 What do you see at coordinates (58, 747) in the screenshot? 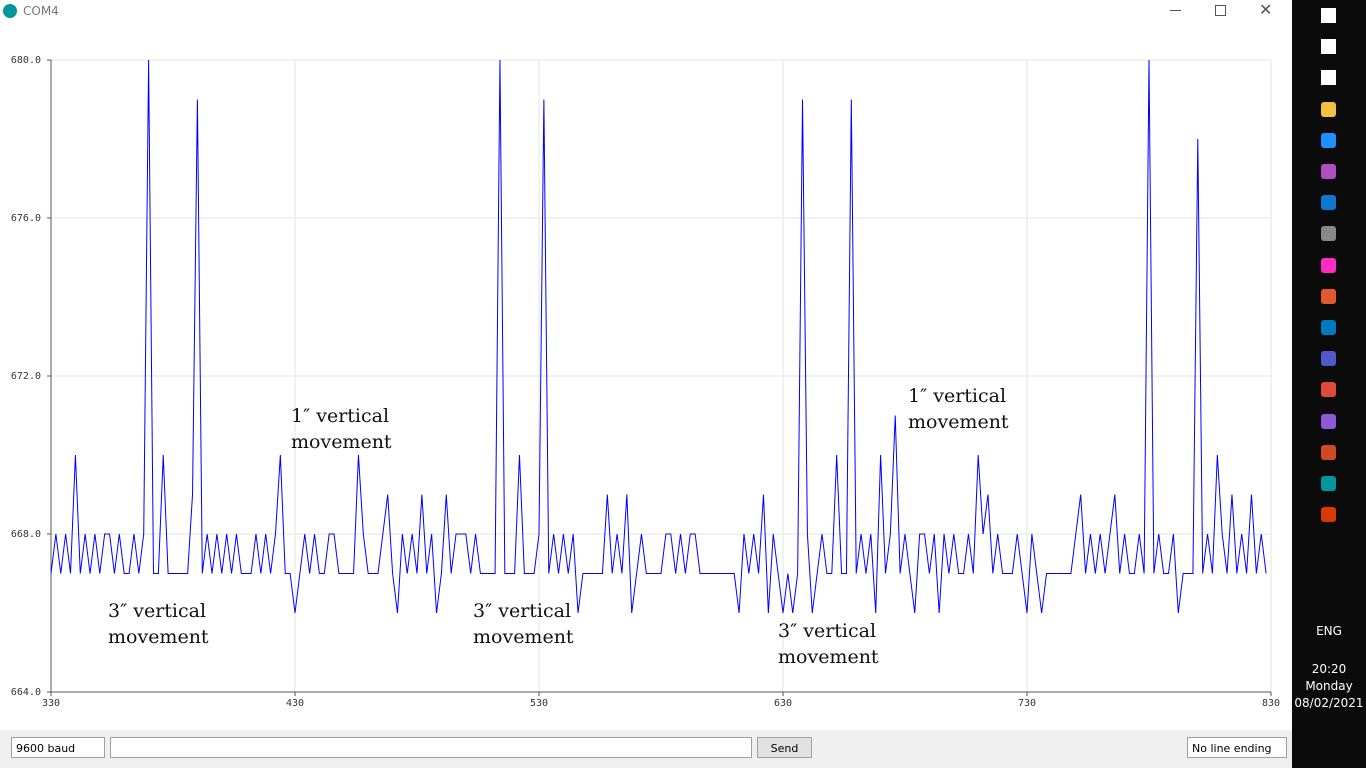
I see `baud-select: 9600 baud` at bounding box center [58, 747].